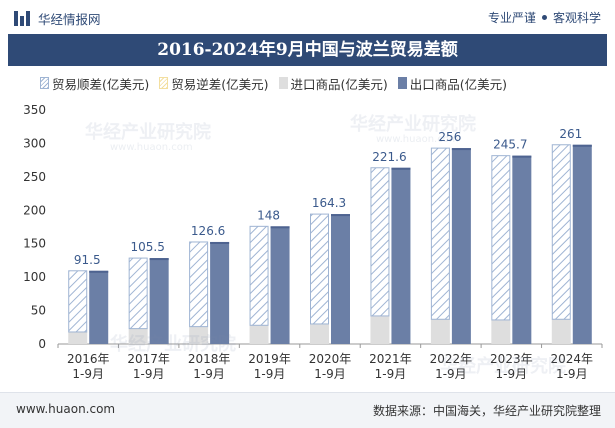 This screenshot has height=428, width=615. I want to click on x-tick-label: 2022年 1-9月, so click(451, 366).